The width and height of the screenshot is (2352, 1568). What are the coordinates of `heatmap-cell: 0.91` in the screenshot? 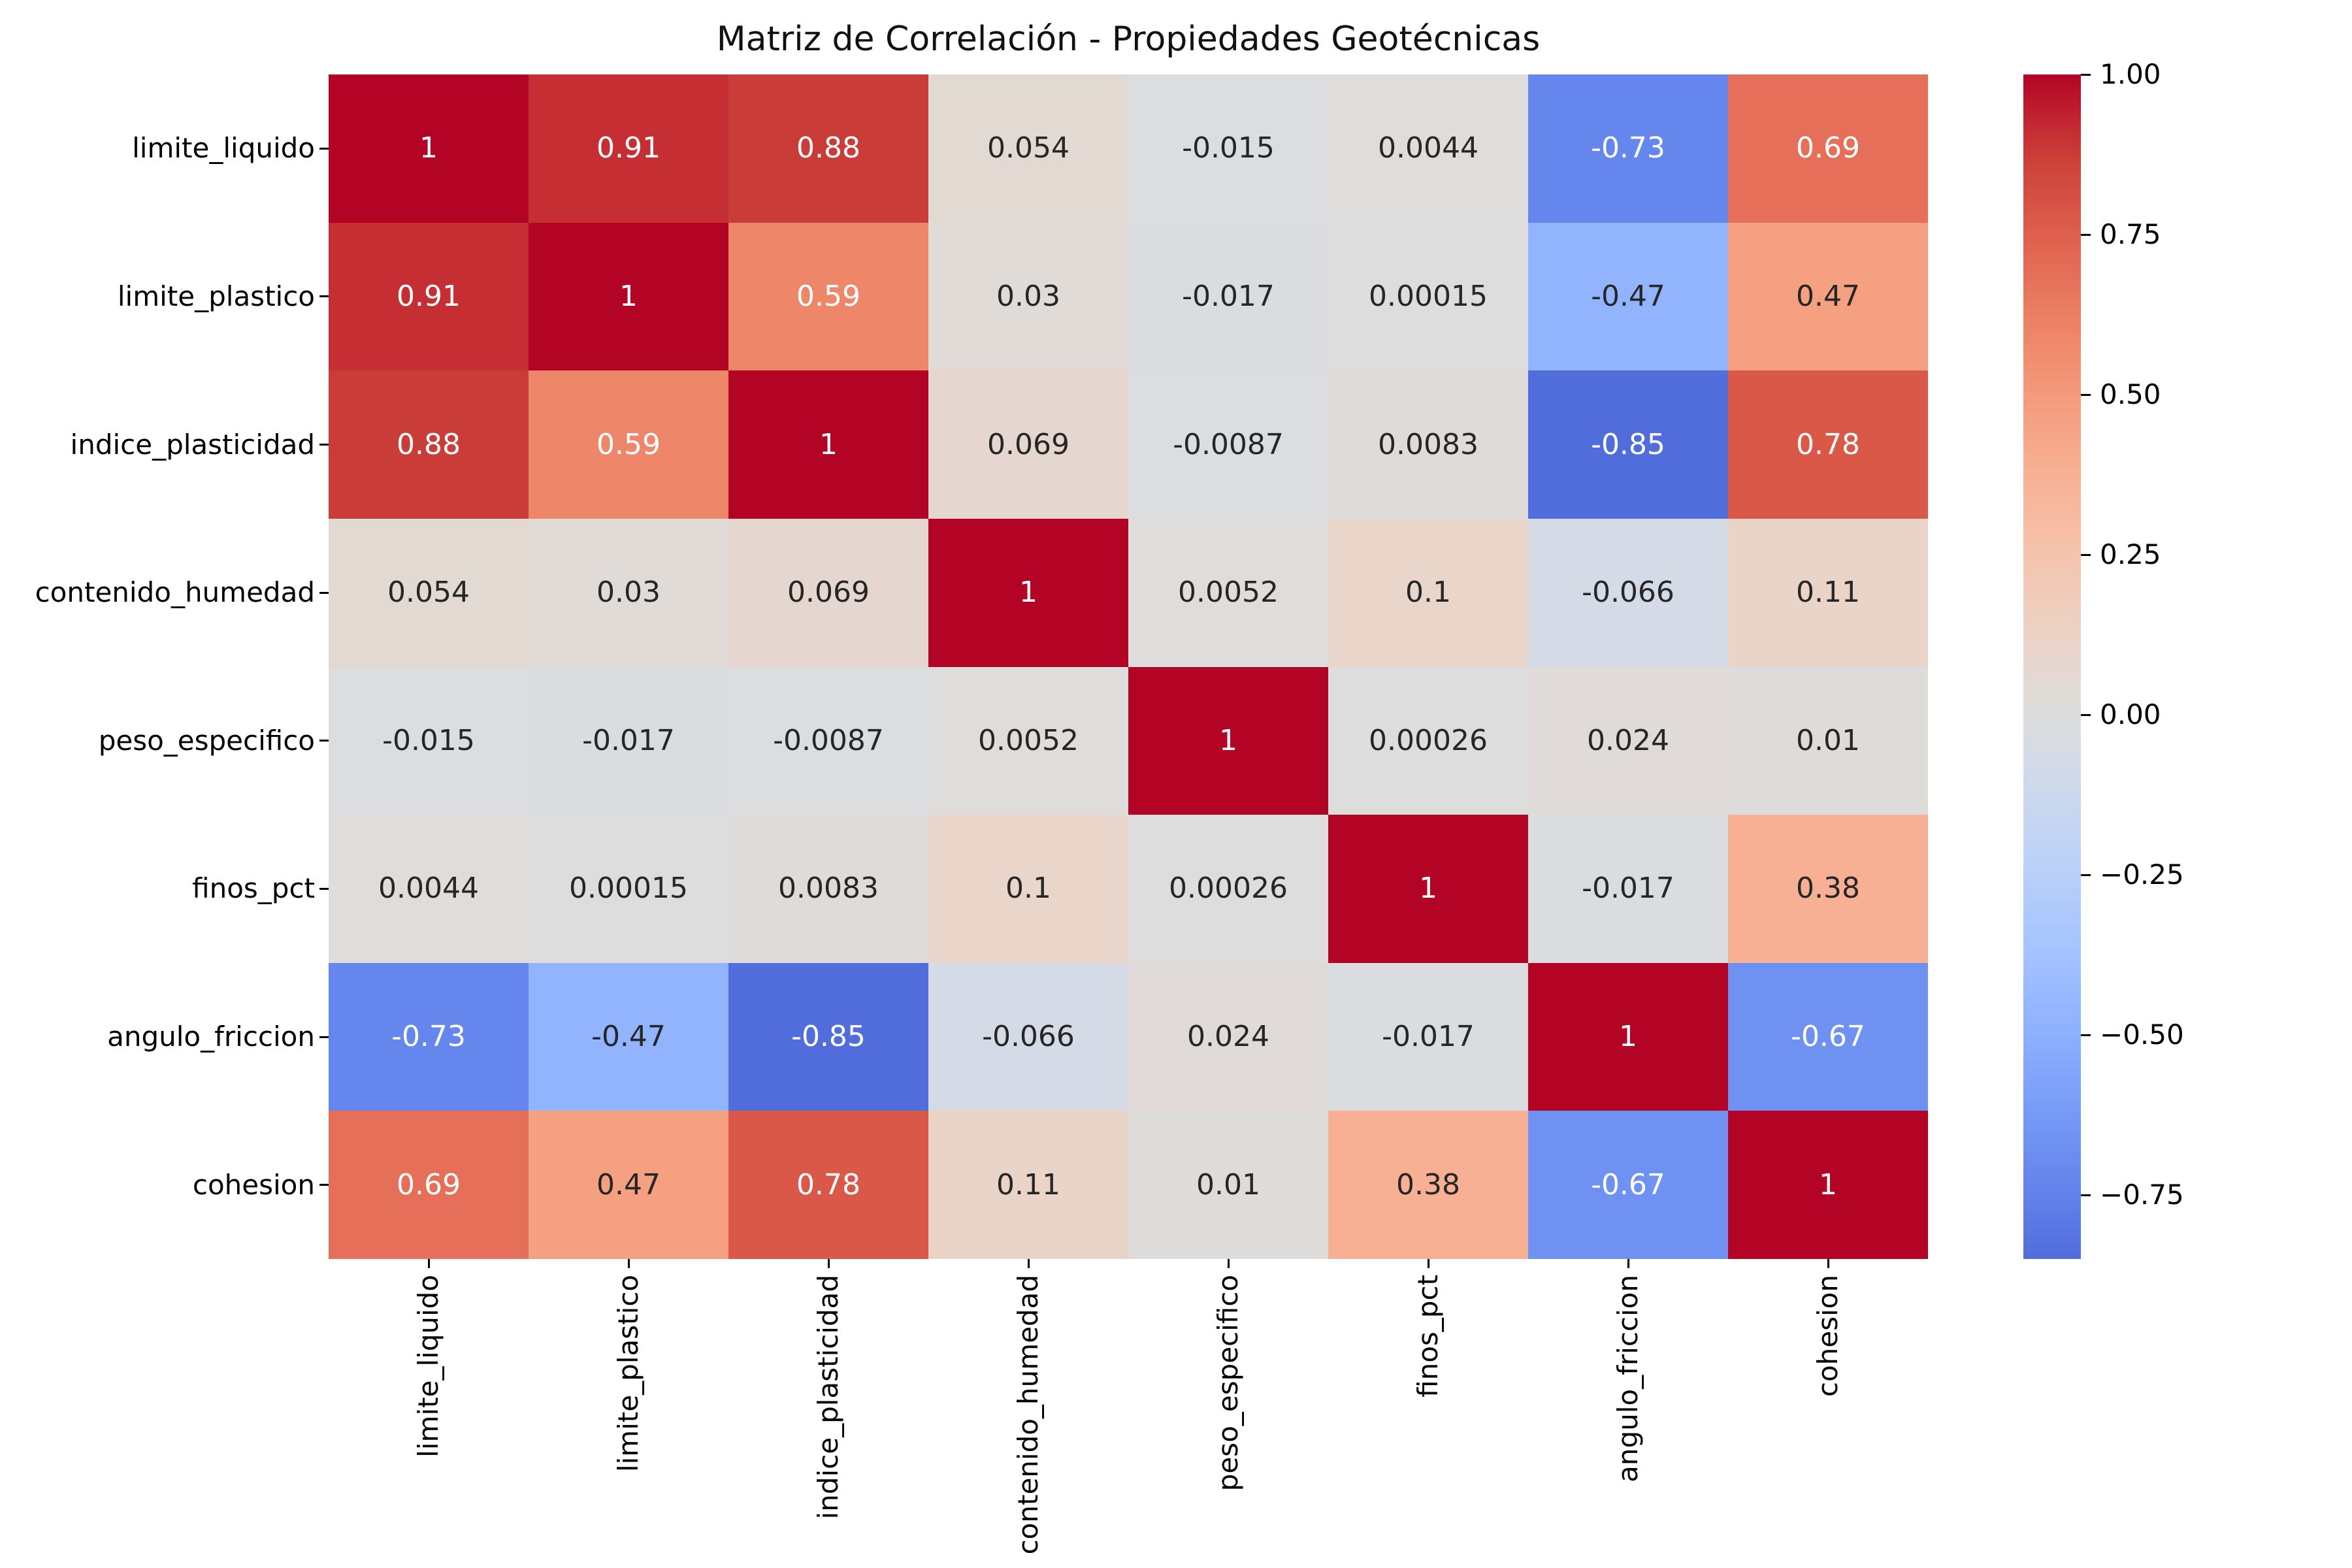 It's located at (429, 296).